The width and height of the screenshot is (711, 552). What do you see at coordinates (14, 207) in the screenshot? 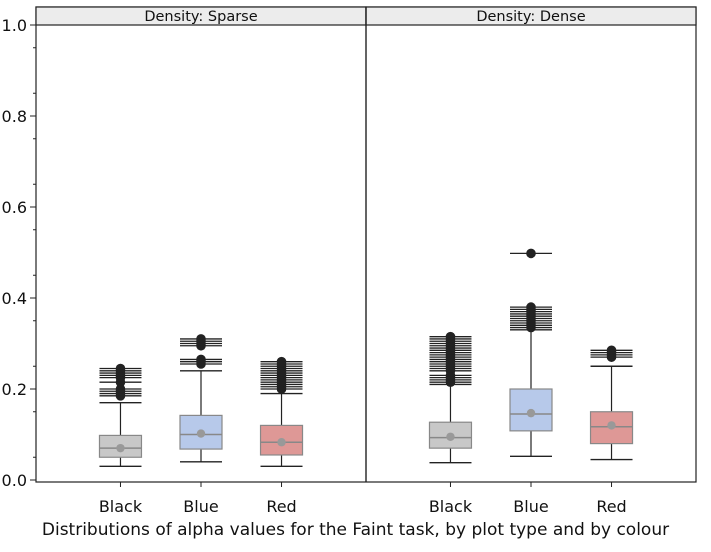
I see `y-tick-label: 0.6` at bounding box center [14, 207].